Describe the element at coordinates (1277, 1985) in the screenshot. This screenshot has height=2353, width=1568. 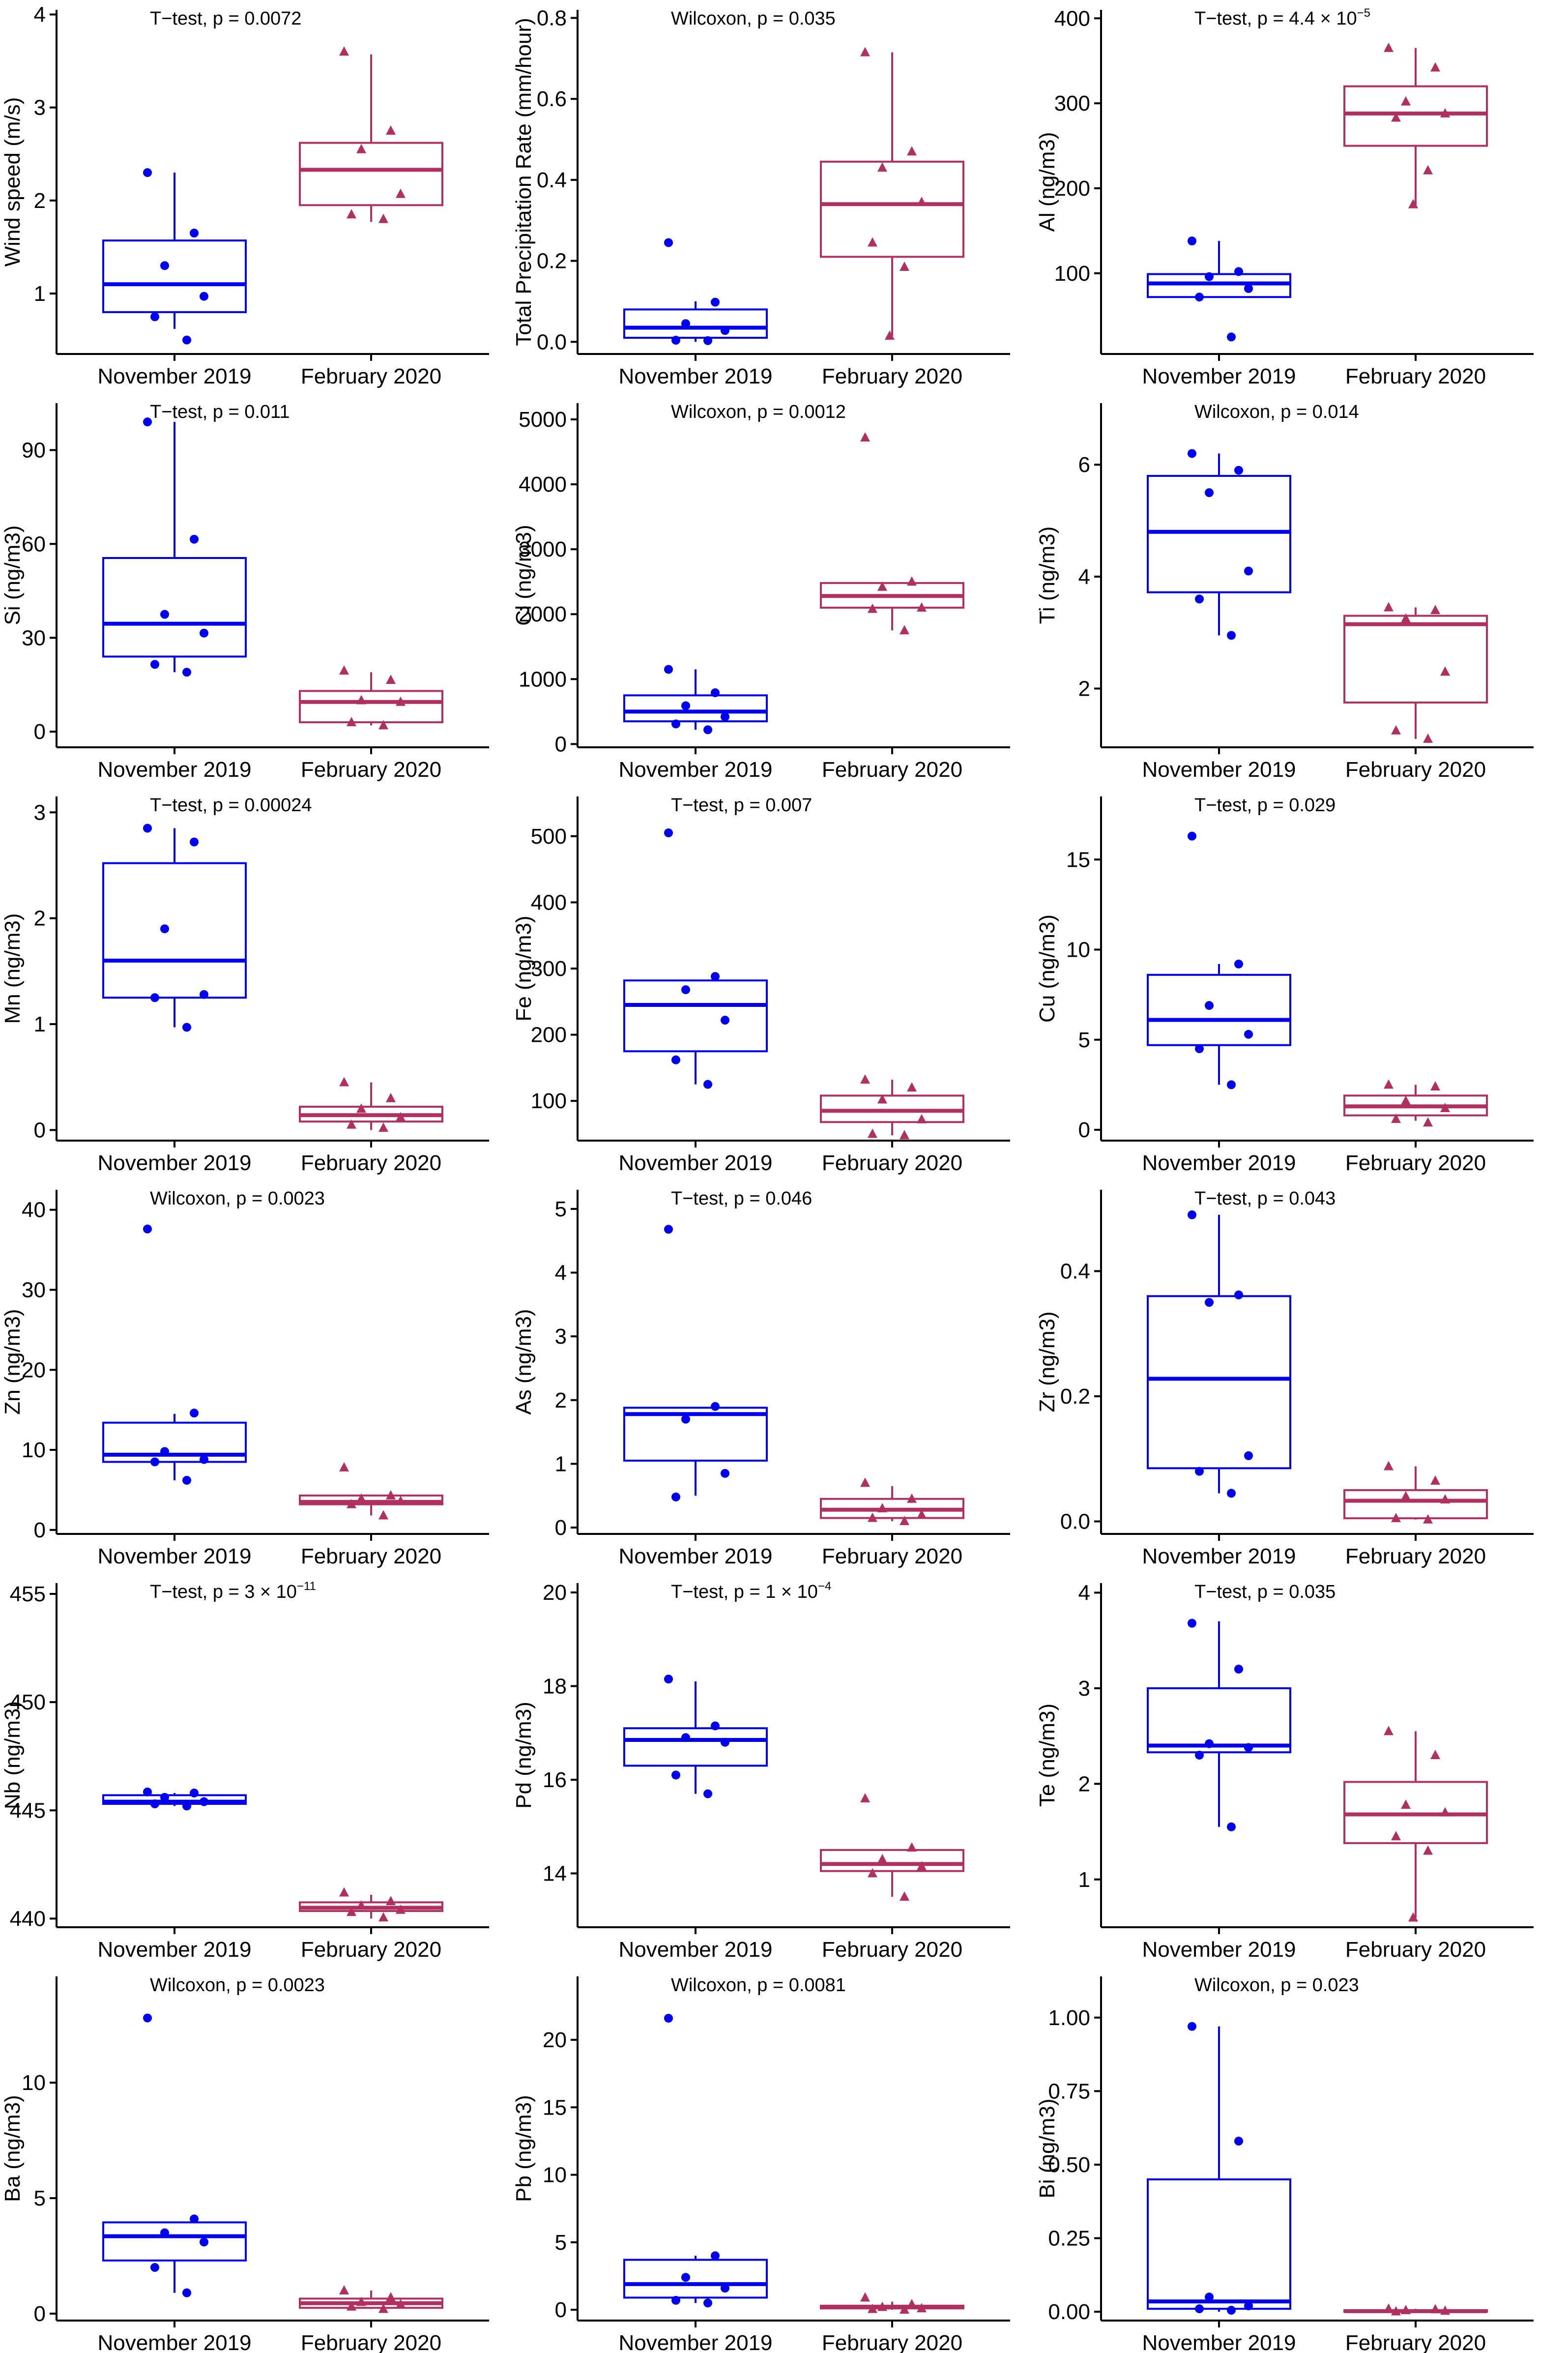
I see `test-annotation: Wilcoxon, p = 0.023` at that location.